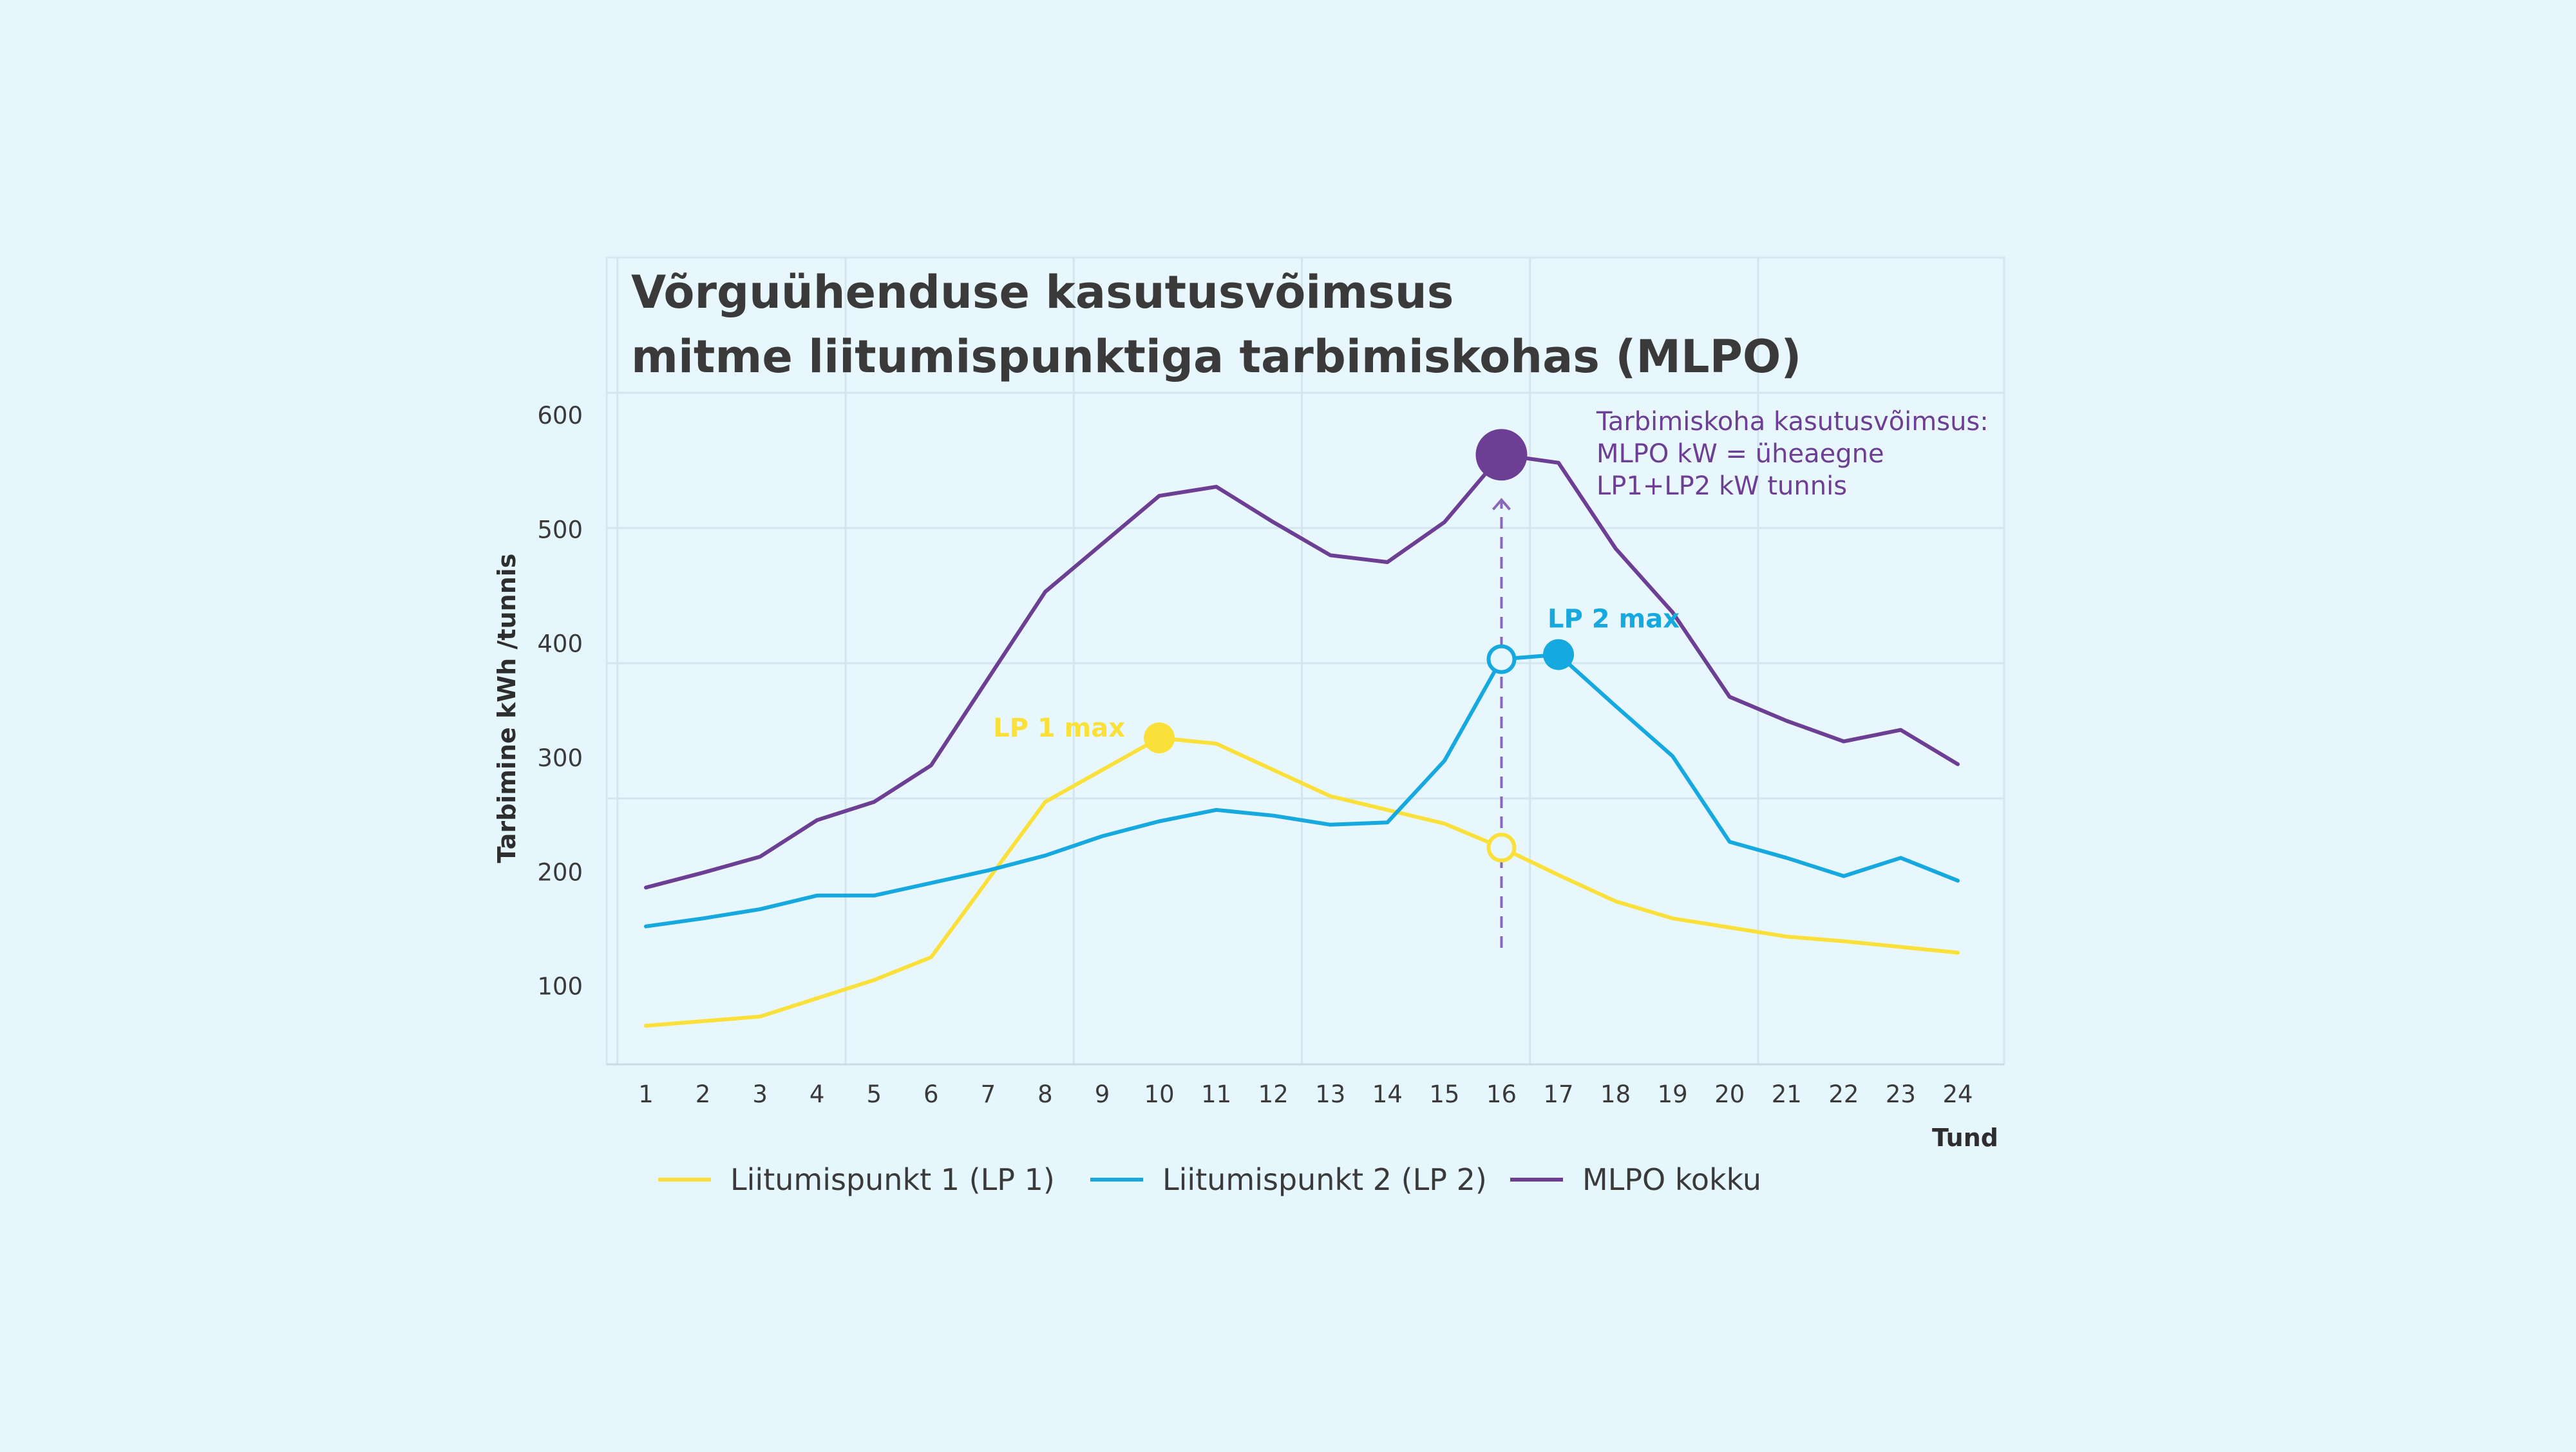 Image resolution: width=2576 pixels, height=1452 pixels. Describe the element at coordinates (988, 1094) in the screenshot. I see `x-tick-label: 7` at that location.